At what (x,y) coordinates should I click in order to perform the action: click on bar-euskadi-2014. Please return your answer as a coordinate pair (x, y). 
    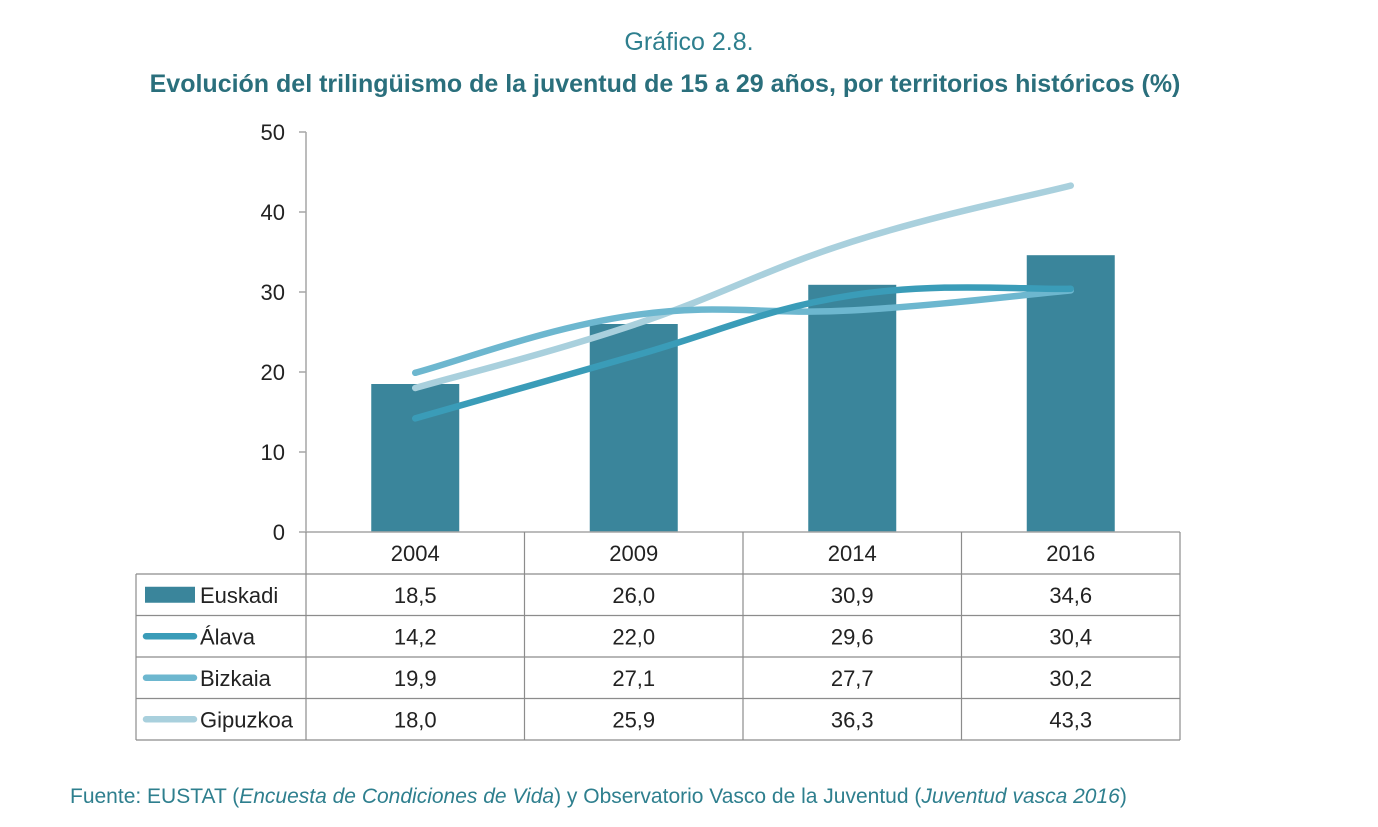
    Looking at the image, I should click on (852, 408).